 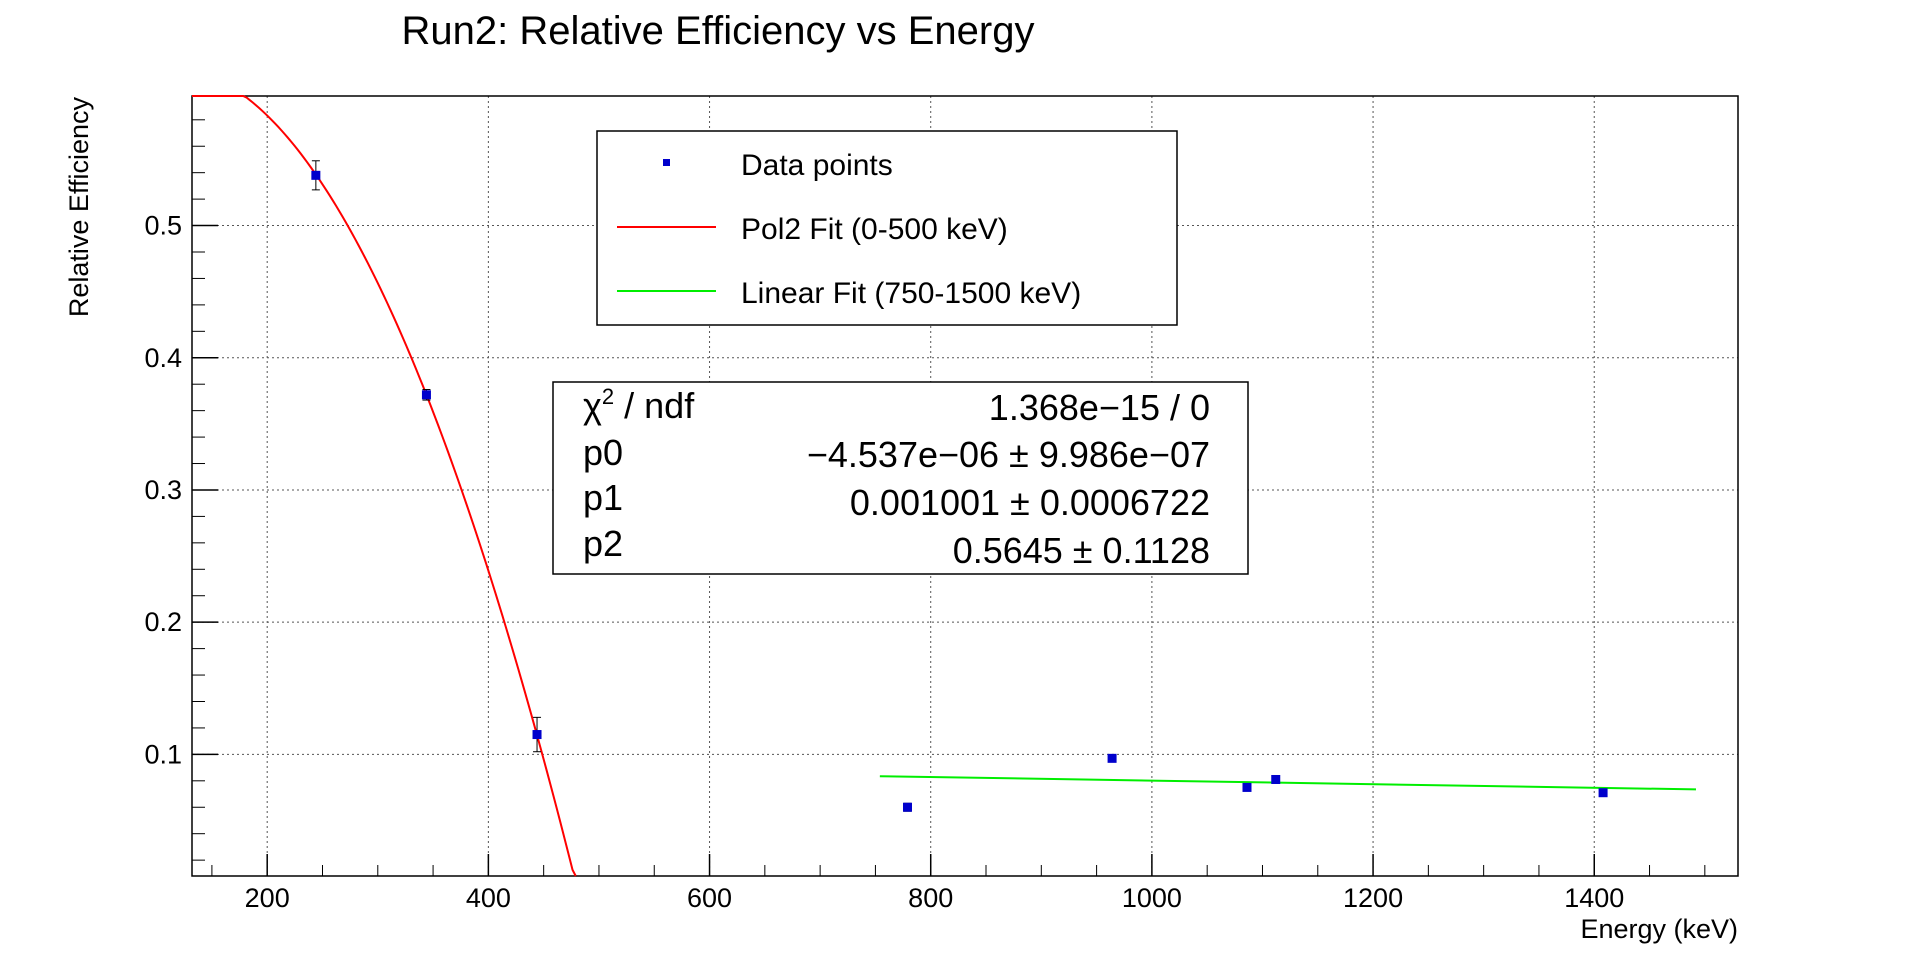 What do you see at coordinates (1659, 929) in the screenshot?
I see `x-axis-label: Energy (keV)` at bounding box center [1659, 929].